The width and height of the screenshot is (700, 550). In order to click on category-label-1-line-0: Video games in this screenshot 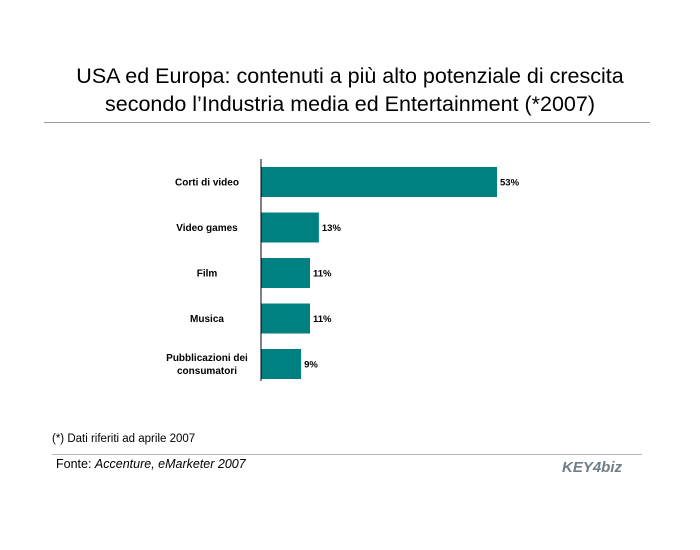, I will do `click(207, 228)`.